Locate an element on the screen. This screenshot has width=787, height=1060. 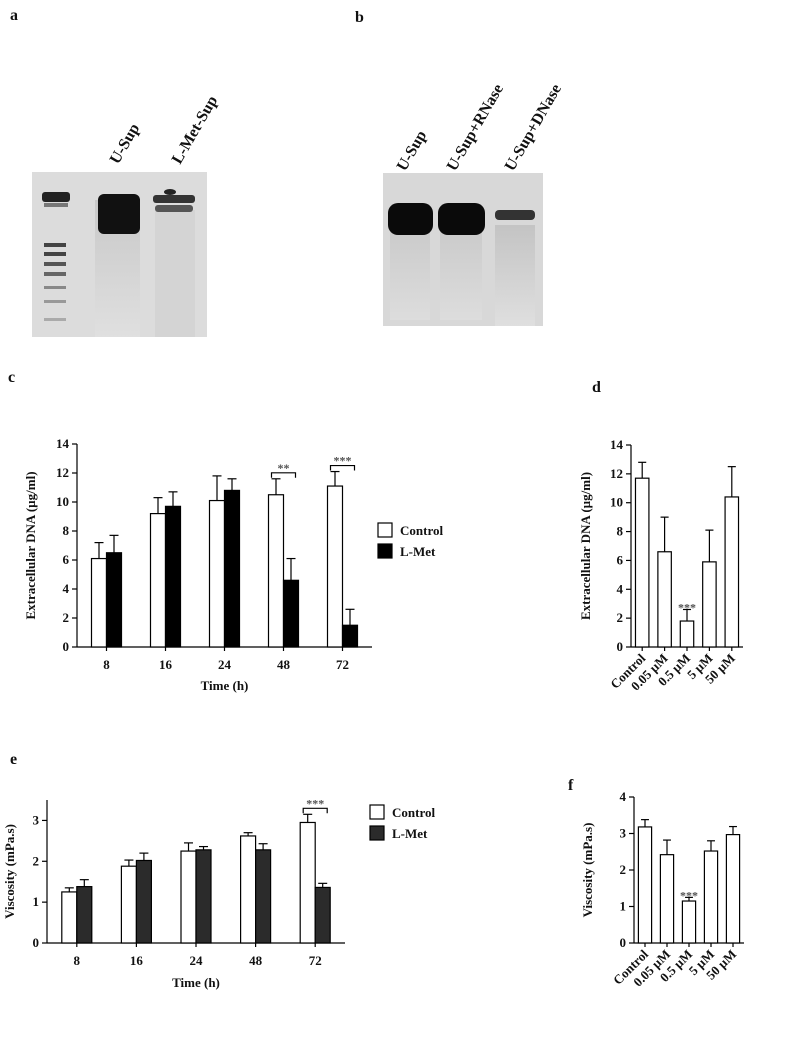
lane-label: L-Met-Sup is located at coordinates (195, 130).